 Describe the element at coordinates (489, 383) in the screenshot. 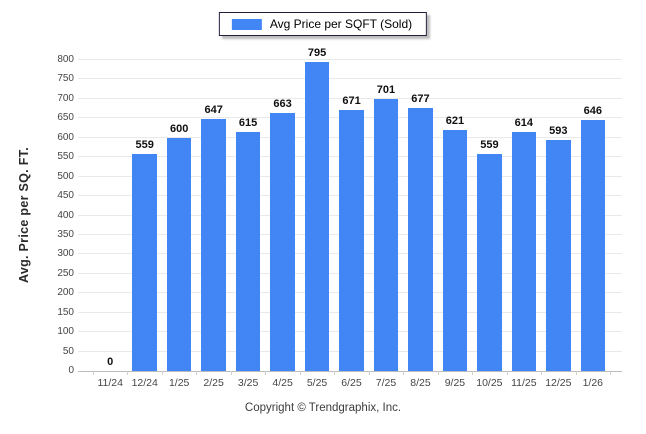

I see `x-axis-tick-label: 10/25` at that location.